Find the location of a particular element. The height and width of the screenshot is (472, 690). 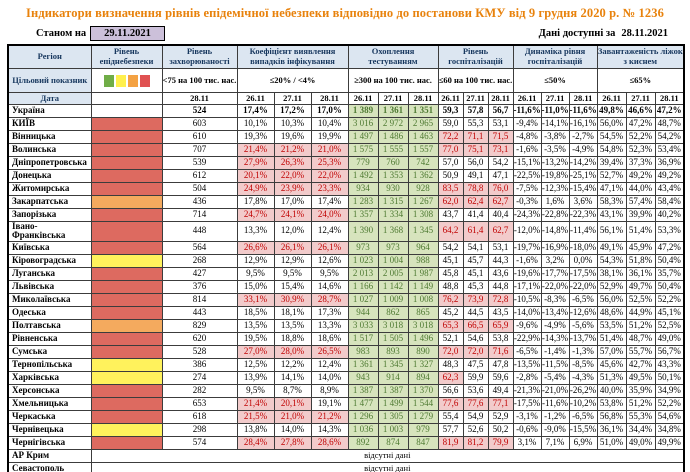

region-cell: Севастополь is located at coordinates (49, 466).